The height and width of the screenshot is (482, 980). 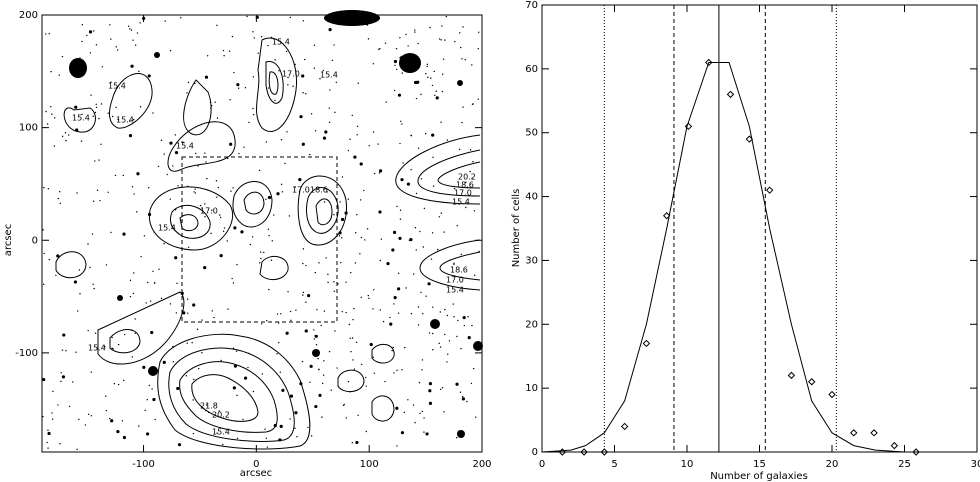 What do you see at coordinates (531, 324) in the screenshot?
I see `y-tick-label: 20` at bounding box center [531, 324].